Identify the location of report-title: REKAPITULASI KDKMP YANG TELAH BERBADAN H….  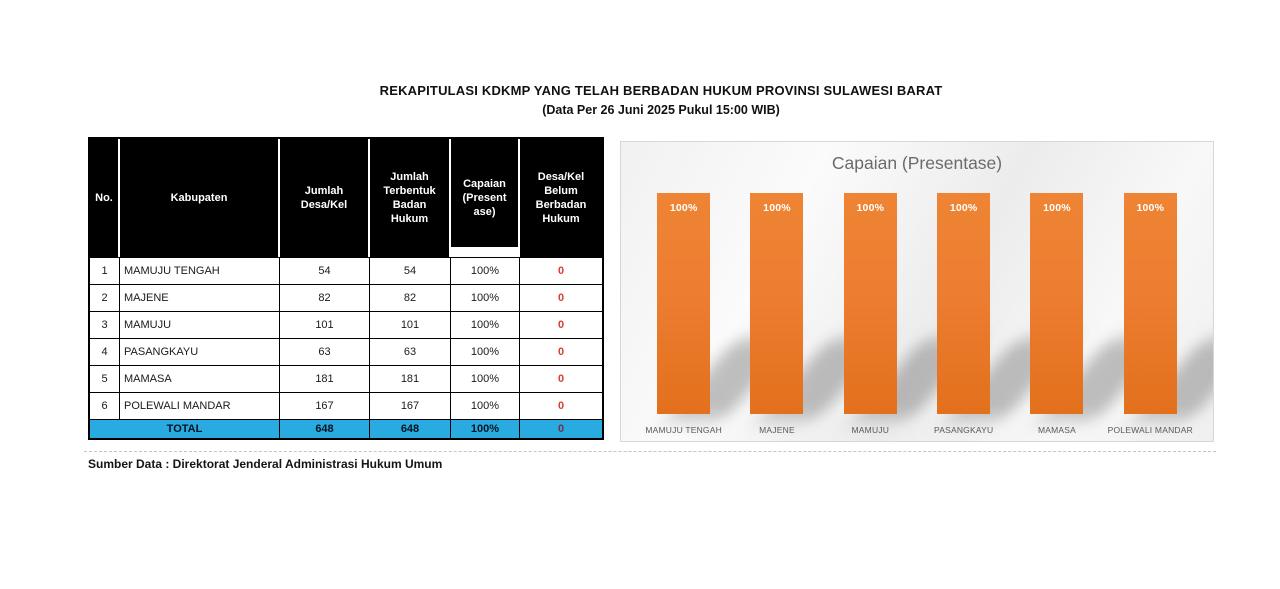
(661, 90).